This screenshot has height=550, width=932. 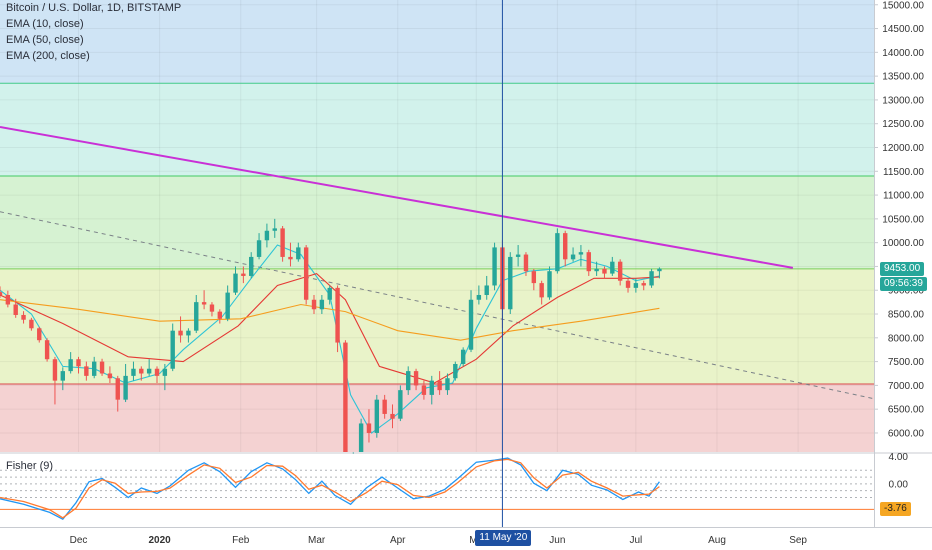 What do you see at coordinates (906, 291) in the screenshot?
I see `price-tick-label: 9000.00` at bounding box center [906, 291].